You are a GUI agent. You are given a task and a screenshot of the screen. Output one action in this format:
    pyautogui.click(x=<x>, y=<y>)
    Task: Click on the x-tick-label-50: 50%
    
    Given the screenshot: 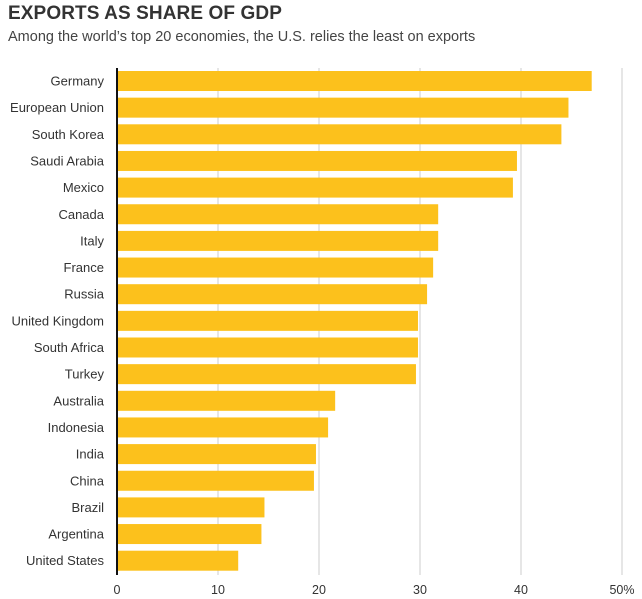 What is the action you would take?
    pyautogui.click(x=621, y=590)
    